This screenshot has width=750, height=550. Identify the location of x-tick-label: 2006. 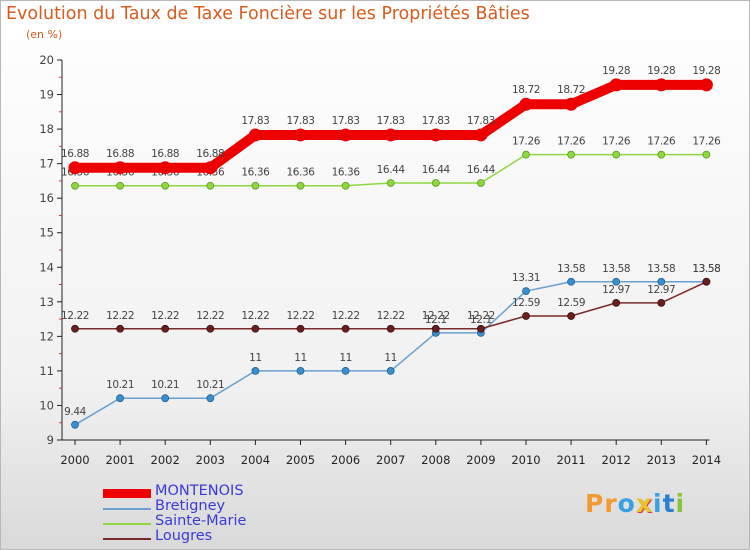
(345, 460).